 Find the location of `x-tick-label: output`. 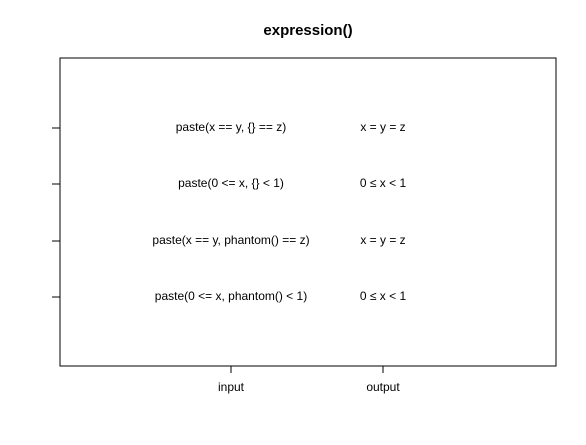

x-tick-label: output is located at coordinates (383, 387).